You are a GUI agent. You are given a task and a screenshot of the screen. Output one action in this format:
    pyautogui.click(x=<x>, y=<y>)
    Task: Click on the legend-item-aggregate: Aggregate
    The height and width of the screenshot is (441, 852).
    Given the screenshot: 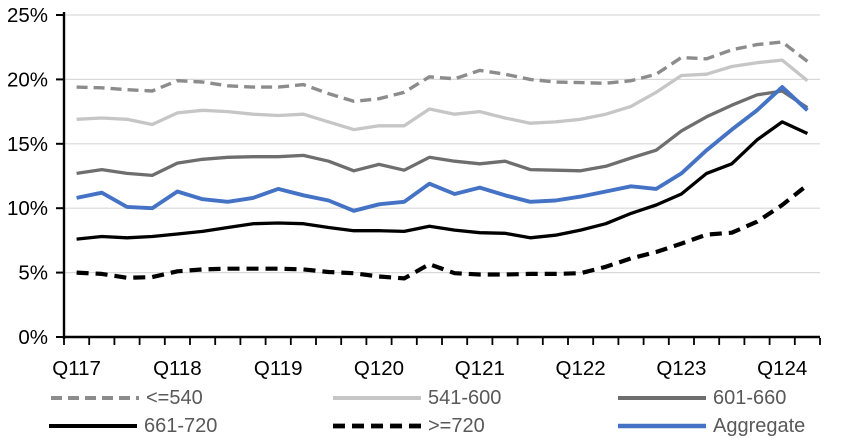 What is the action you would take?
    pyautogui.click(x=711, y=426)
    